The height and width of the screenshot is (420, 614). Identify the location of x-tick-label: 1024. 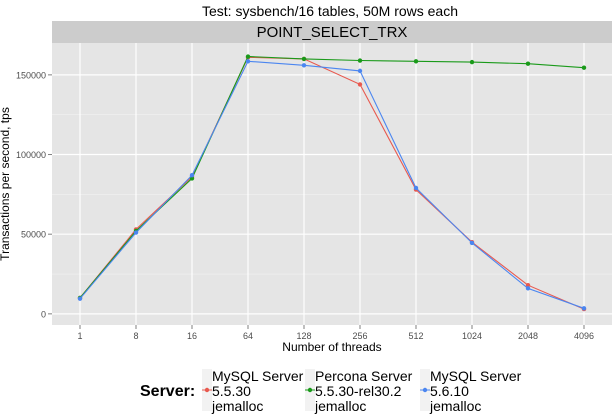
(472, 336).